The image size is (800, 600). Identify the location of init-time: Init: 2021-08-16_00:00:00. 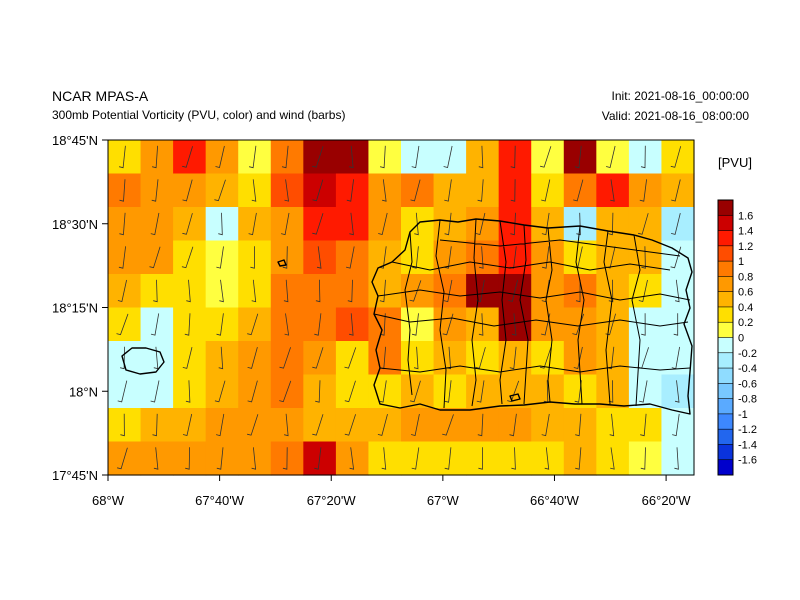
(680, 96).